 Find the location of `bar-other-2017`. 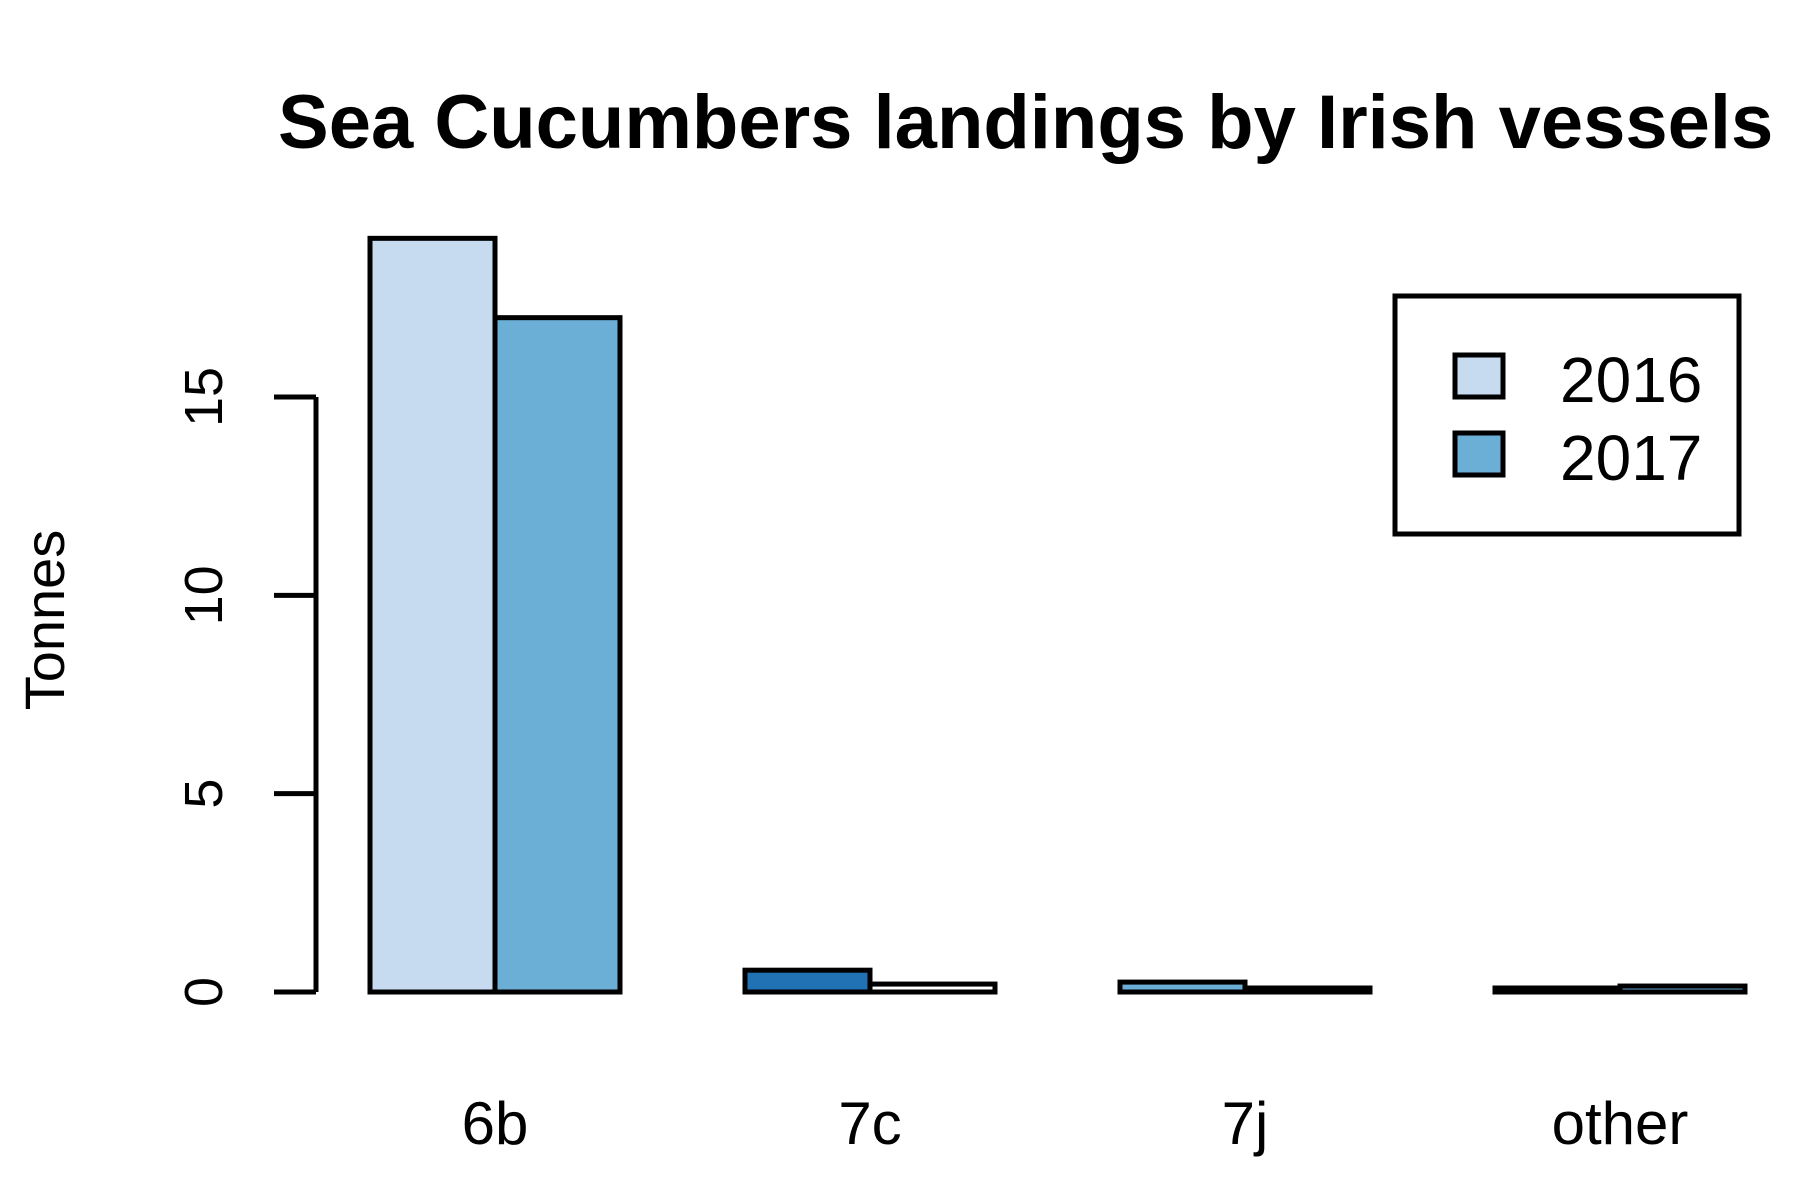

bar-other-2017 is located at coordinates (1682, 989).